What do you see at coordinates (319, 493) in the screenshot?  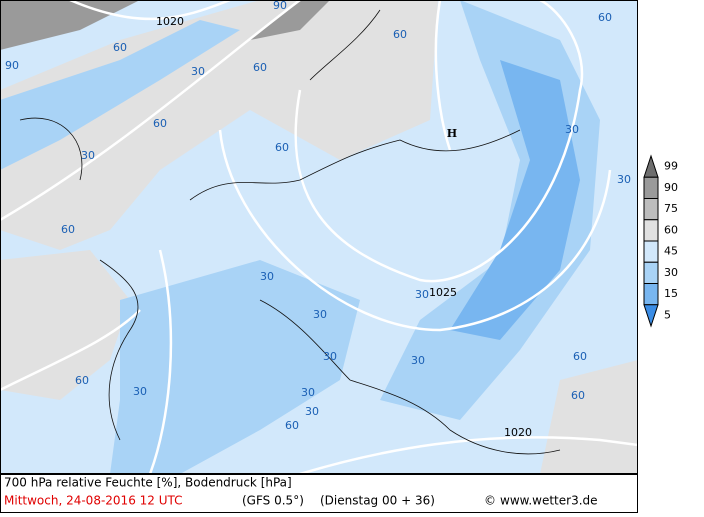 I see `footer-frame` at bounding box center [319, 493].